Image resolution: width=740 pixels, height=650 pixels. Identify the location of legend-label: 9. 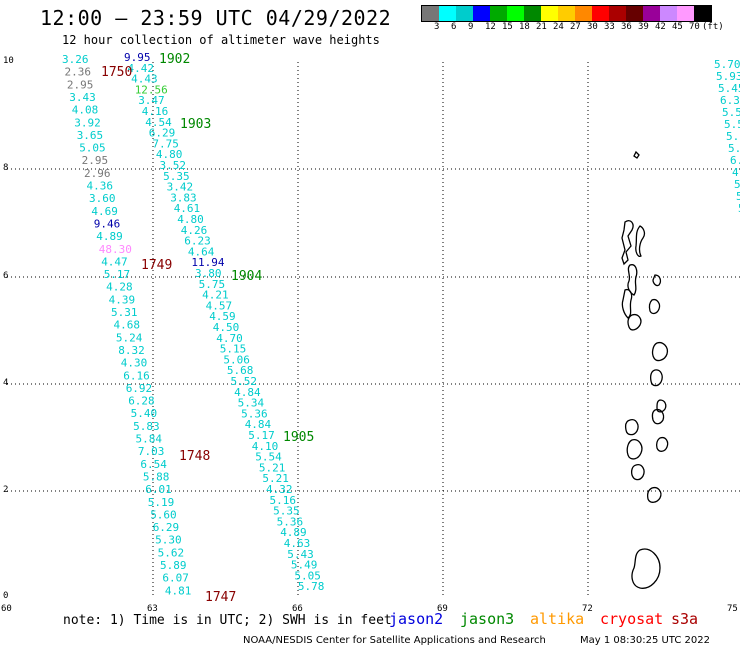
(471, 27).